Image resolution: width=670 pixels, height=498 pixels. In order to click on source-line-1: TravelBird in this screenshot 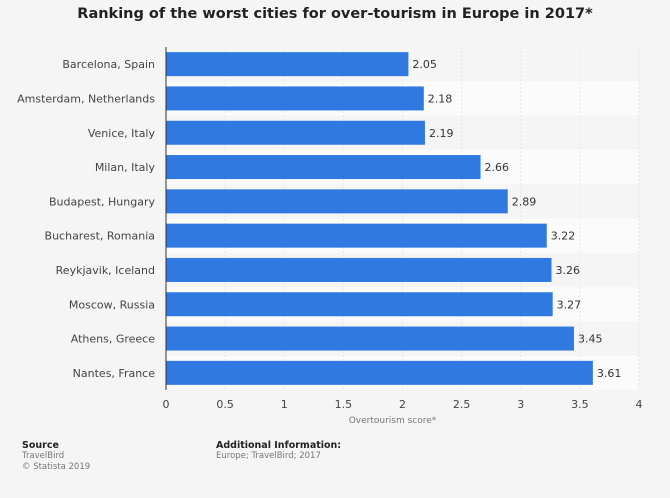, I will do `click(43, 456)`.